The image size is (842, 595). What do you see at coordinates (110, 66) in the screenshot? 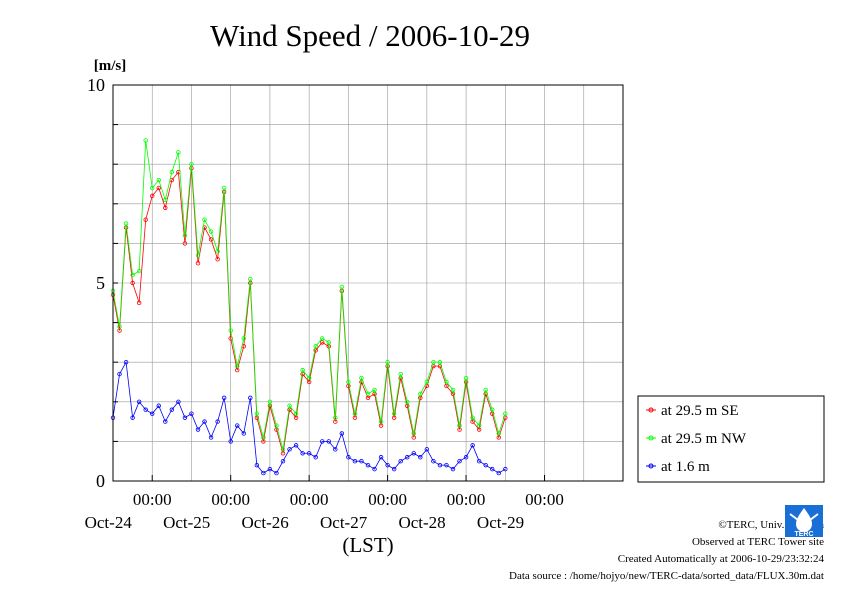
I see `y-axis-unit-label: [m/s]` at bounding box center [110, 66].